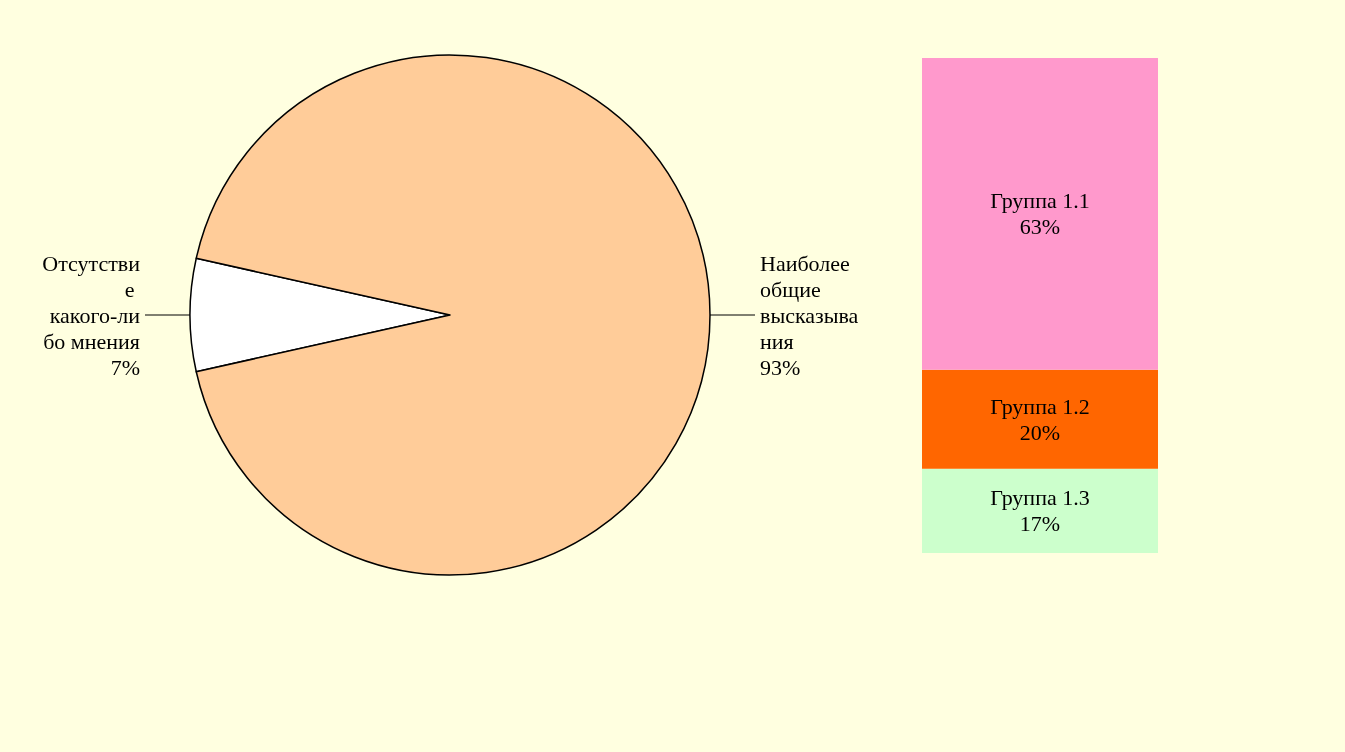 The width and height of the screenshot is (1345, 752). Describe the element at coordinates (125, 367) in the screenshot. I see `data-label: 7%` at that location.